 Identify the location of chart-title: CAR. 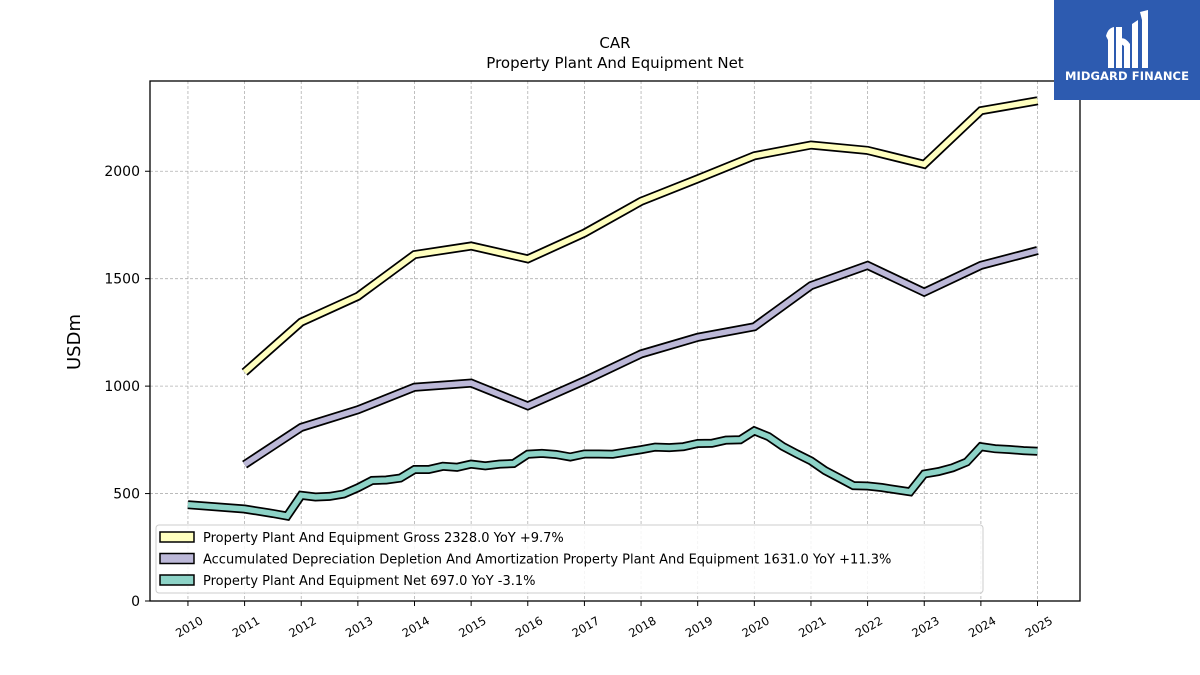
(614, 43).